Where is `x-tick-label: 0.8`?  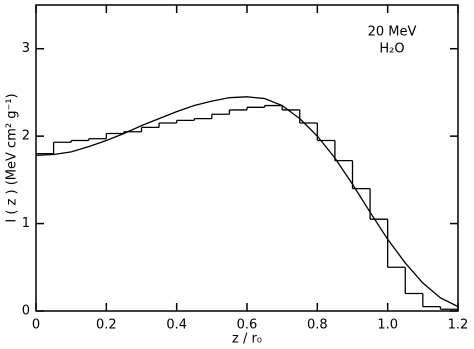 x-tick-label: 0.8 is located at coordinates (317, 325).